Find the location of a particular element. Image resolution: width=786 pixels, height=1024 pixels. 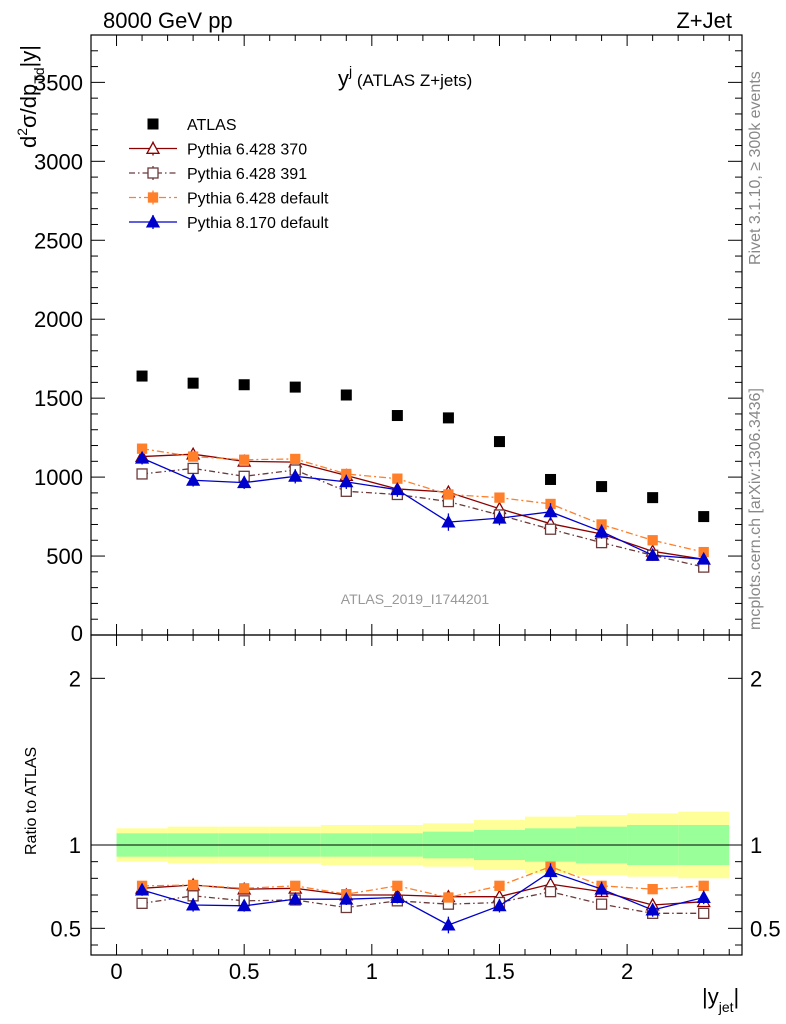

x-tick-label: 0 is located at coordinates (116, 971).